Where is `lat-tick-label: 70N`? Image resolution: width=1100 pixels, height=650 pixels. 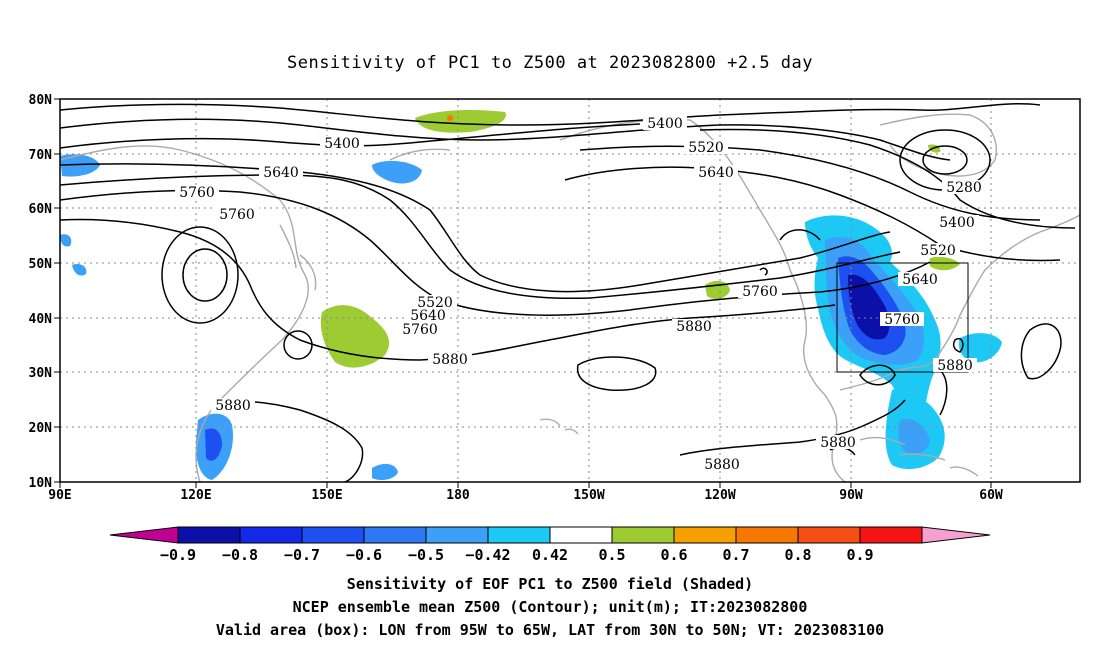 lat-tick-label: 70N is located at coordinates (41, 155).